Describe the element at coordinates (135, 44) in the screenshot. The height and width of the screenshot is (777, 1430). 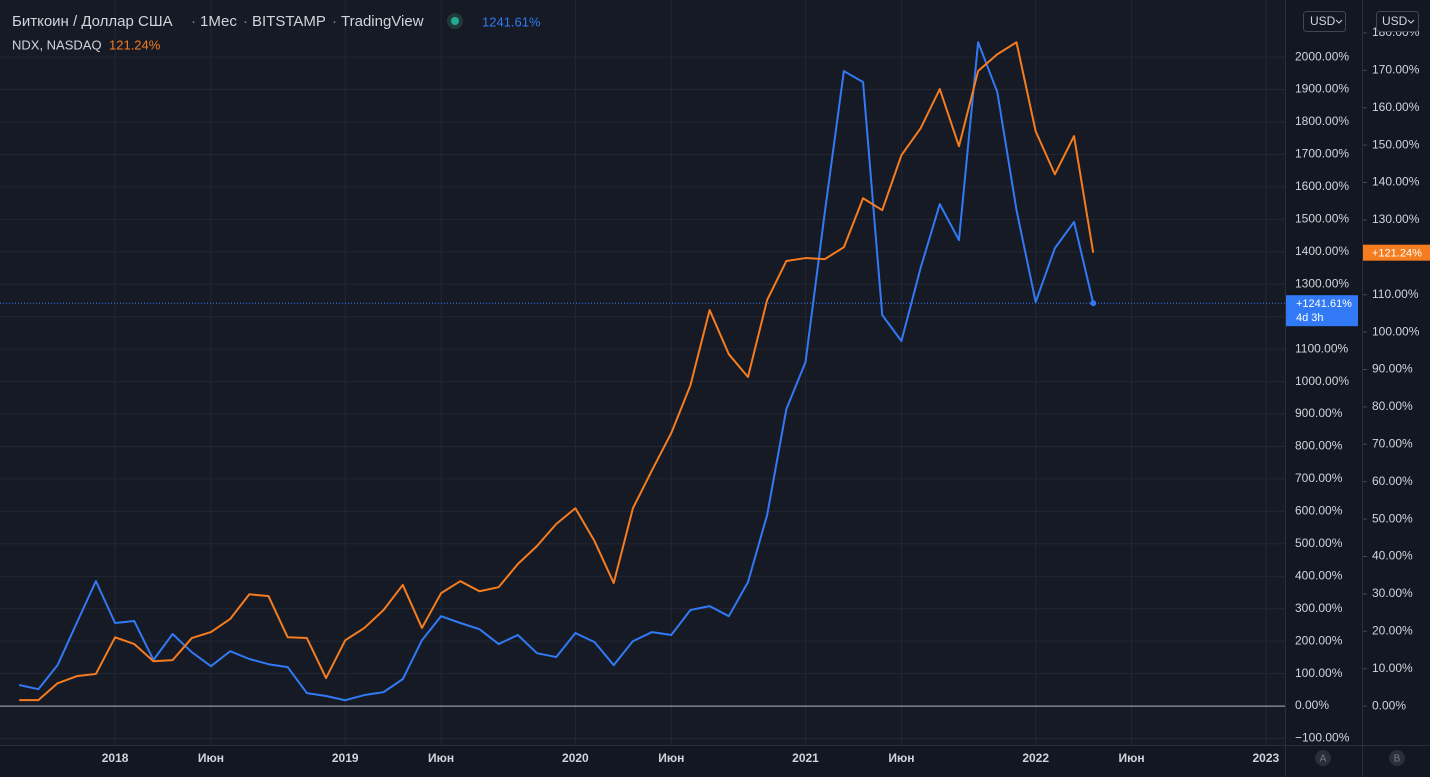
I see `legend-value: 121.24%` at that location.